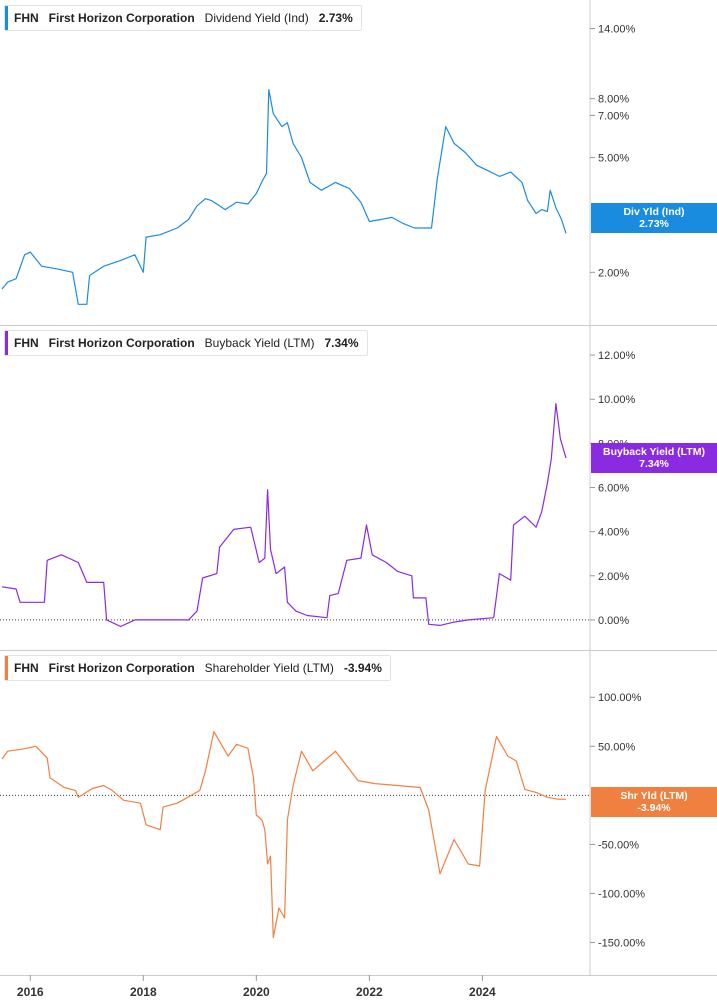 The width and height of the screenshot is (717, 1005). I want to click on x-tick-label: 2018, so click(143, 992).